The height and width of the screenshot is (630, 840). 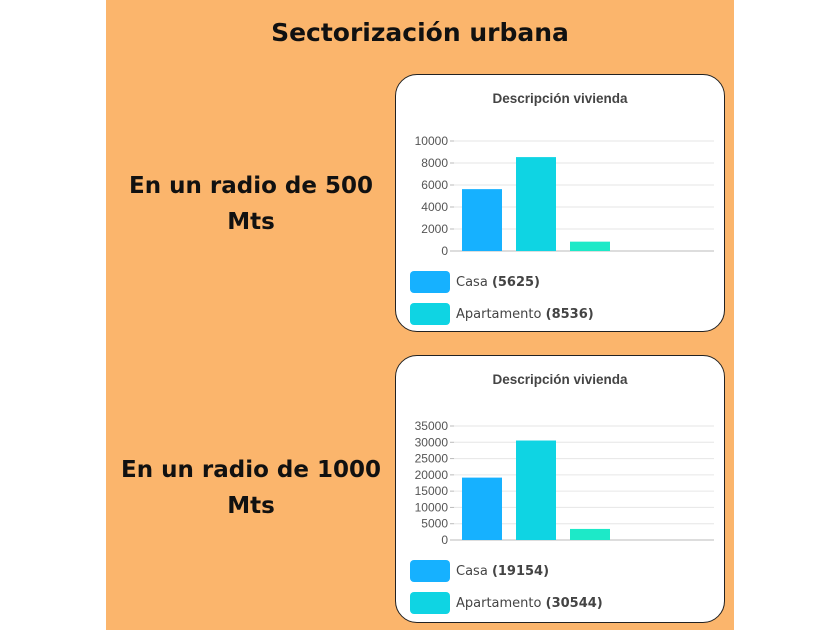 I want to click on y-tick-label: 2000, so click(x=434, y=229).